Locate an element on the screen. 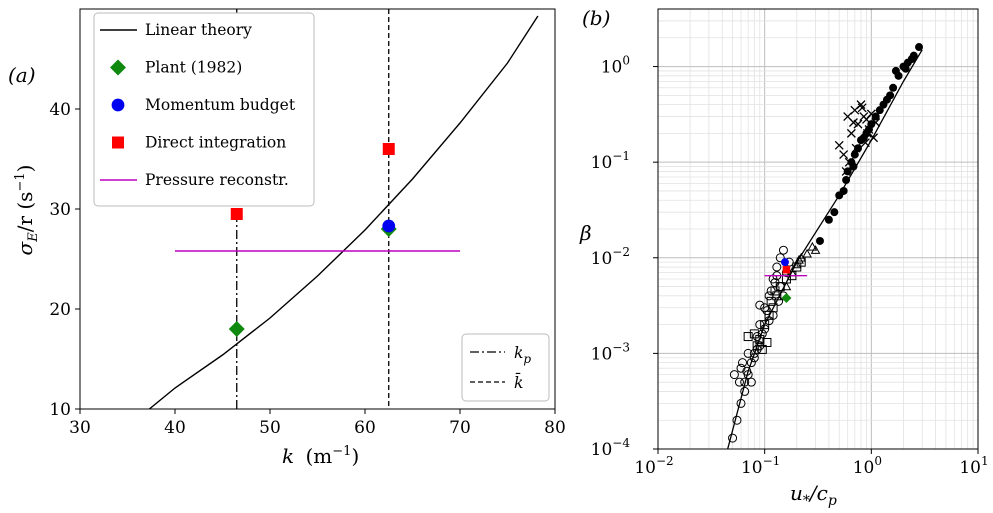 The image size is (993, 513). legend-box is located at coordinates (204, 109).